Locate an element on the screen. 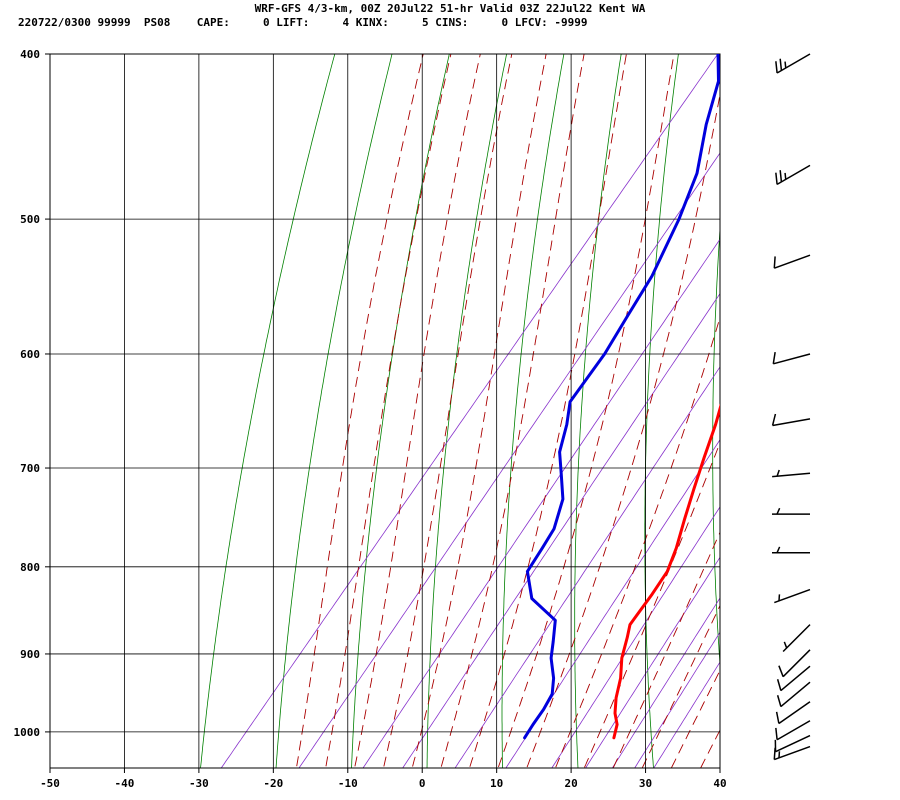 This screenshot has height=800, width=900. x-tick-label: -30 is located at coordinates (199, 783).